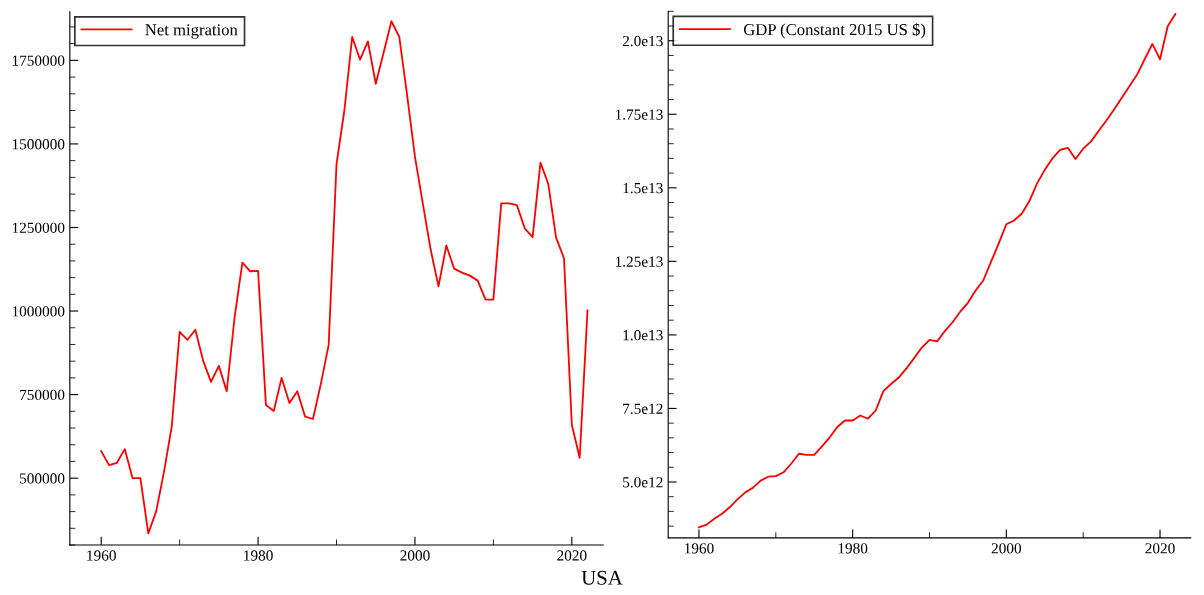 The image size is (1204, 595). I want to click on y-tick-label: 500000, so click(42, 478).